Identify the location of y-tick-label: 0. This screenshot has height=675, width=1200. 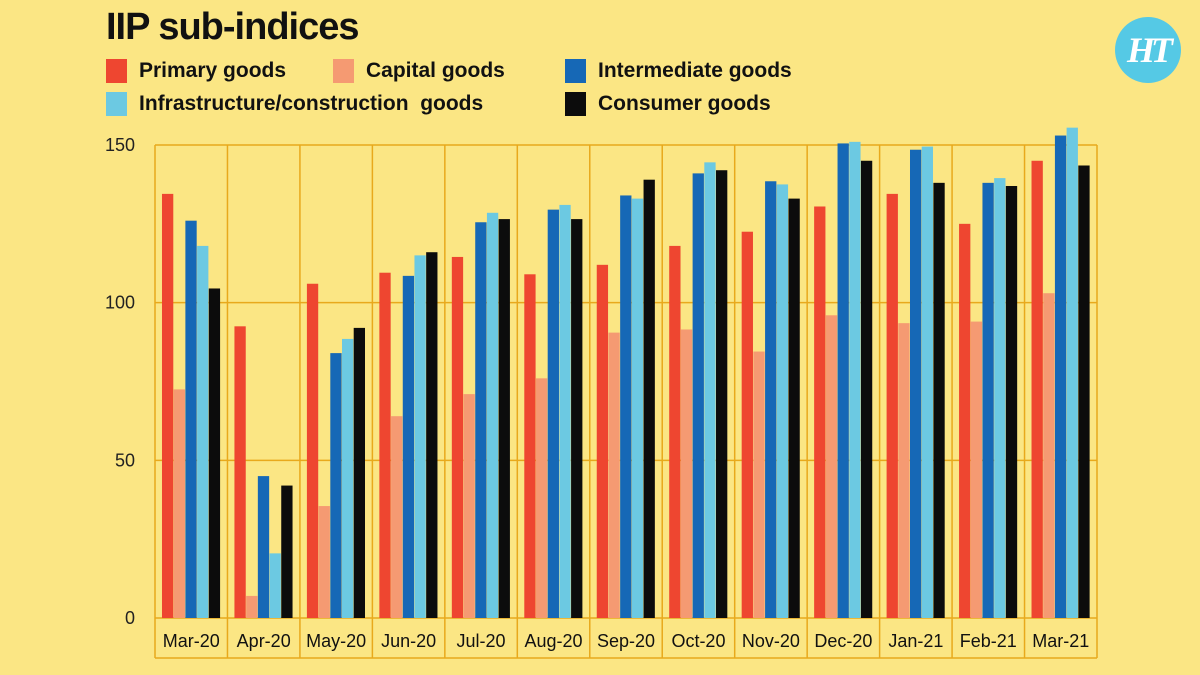
(130, 618).